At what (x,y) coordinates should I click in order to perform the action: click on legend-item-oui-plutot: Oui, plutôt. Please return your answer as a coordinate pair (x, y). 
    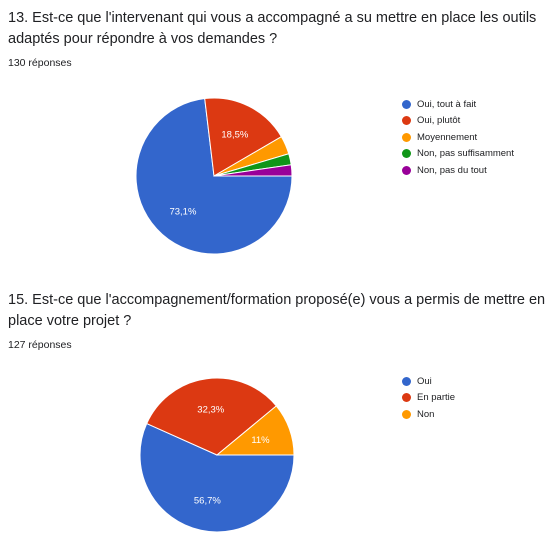
    Looking at the image, I should click on (458, 121).